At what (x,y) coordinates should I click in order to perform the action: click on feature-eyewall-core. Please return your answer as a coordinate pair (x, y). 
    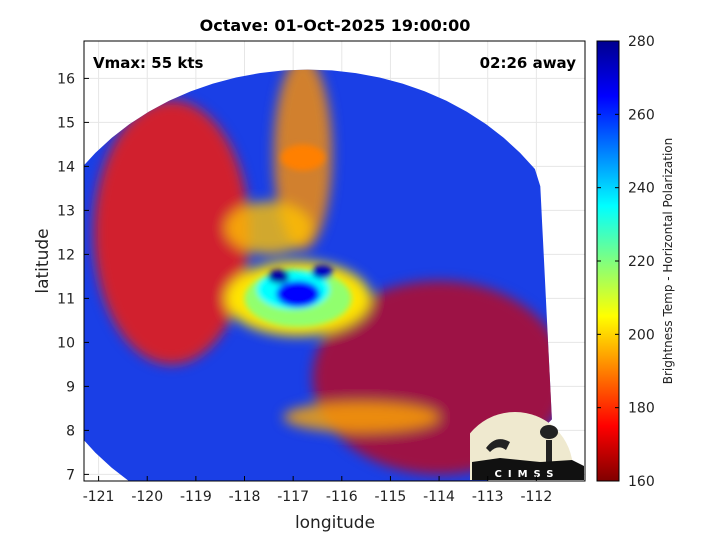
    Looking at the image, I should click on (298, 294).